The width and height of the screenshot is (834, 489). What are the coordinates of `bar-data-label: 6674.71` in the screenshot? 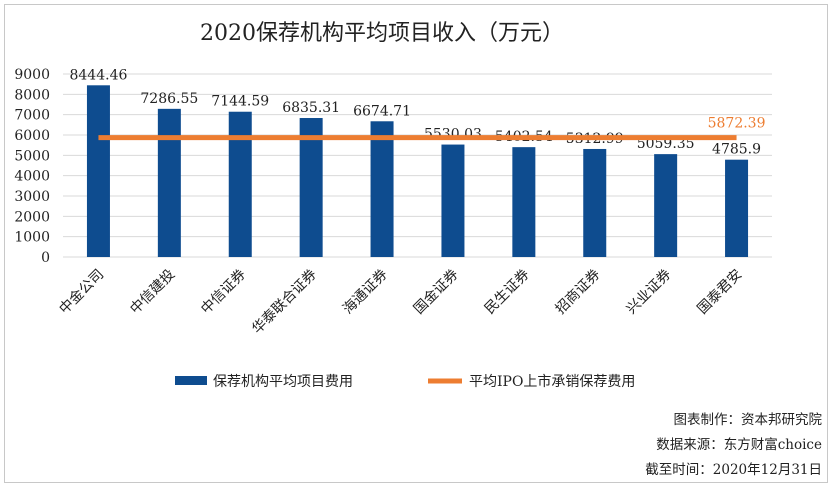 It's located at (382, 111).